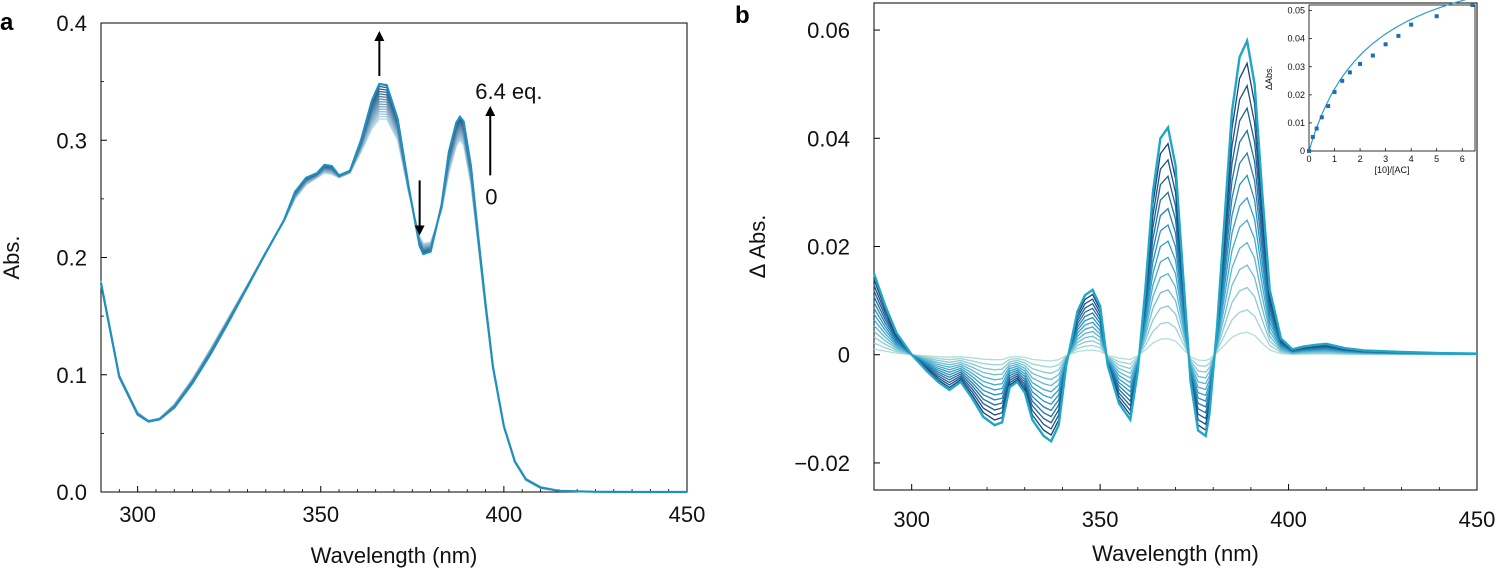  What do you see at coordinates (12, 257) in the screenshot?
I see `panel-a-y-axis-title: Abs.` at bounding box center [12, 257].